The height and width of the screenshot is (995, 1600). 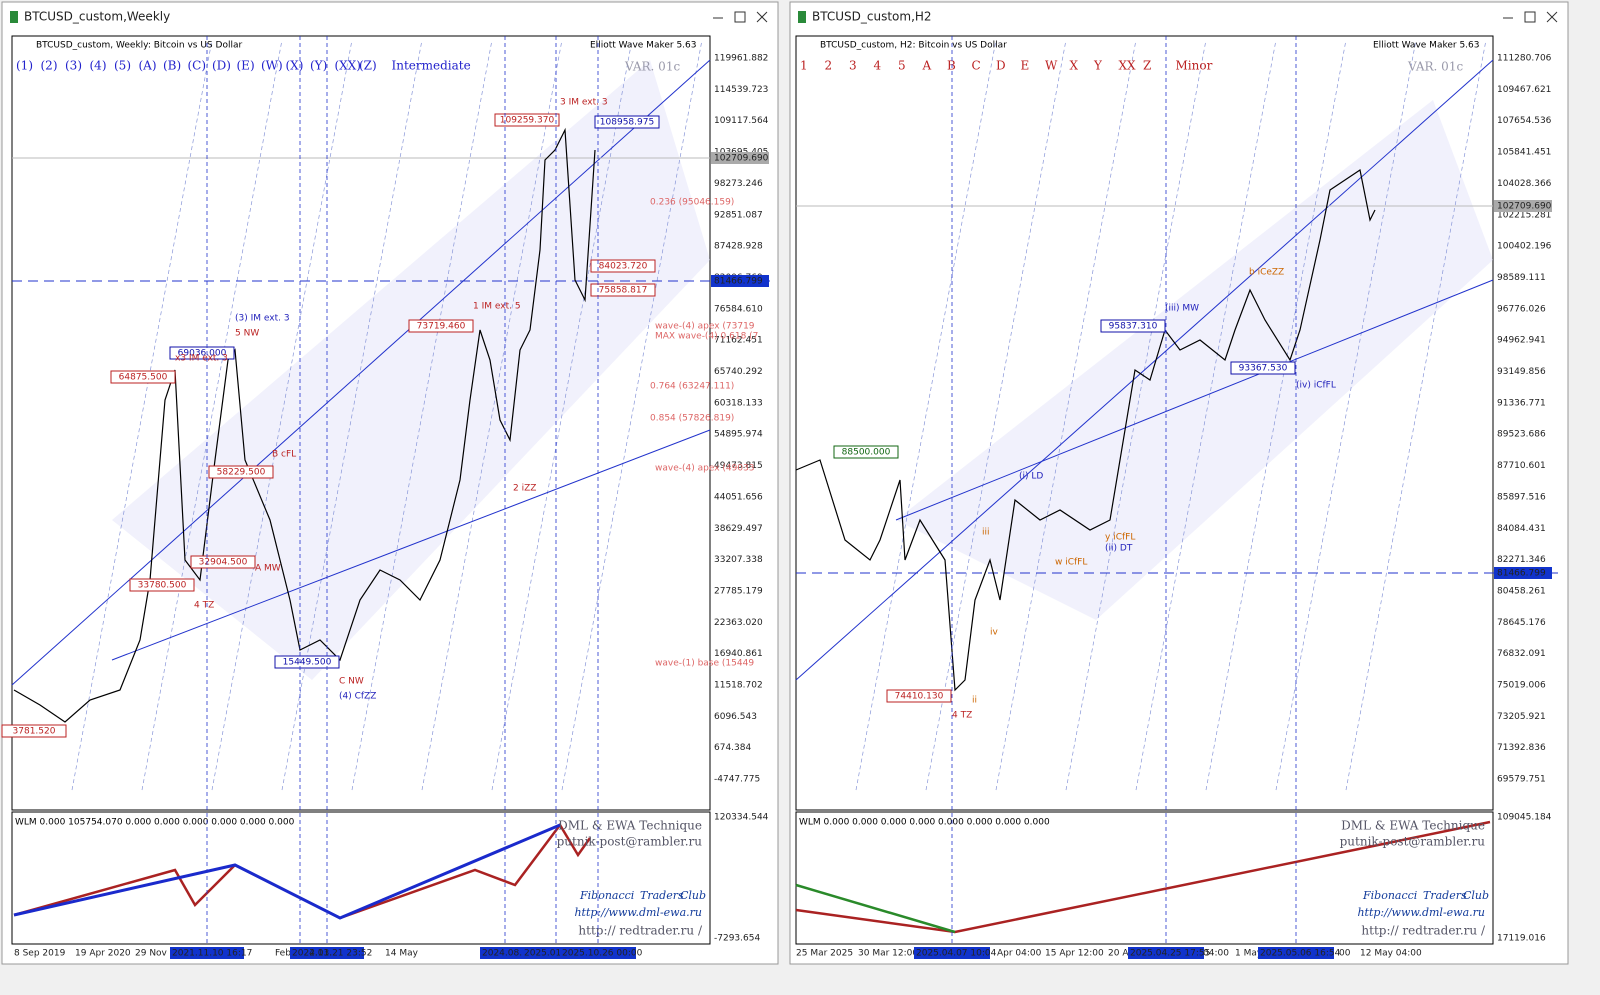 What do you see at coordinates (902, 66) in the screenshot?
I see `wave-button: 5` at bounding box center [902, 66].